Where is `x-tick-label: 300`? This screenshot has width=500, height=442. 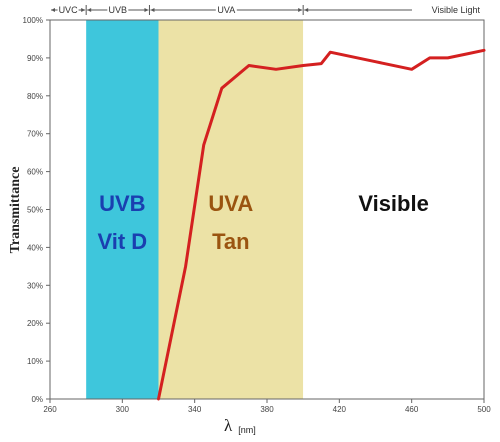 x-tick-label: 300 is located at coordinates (123, 409).